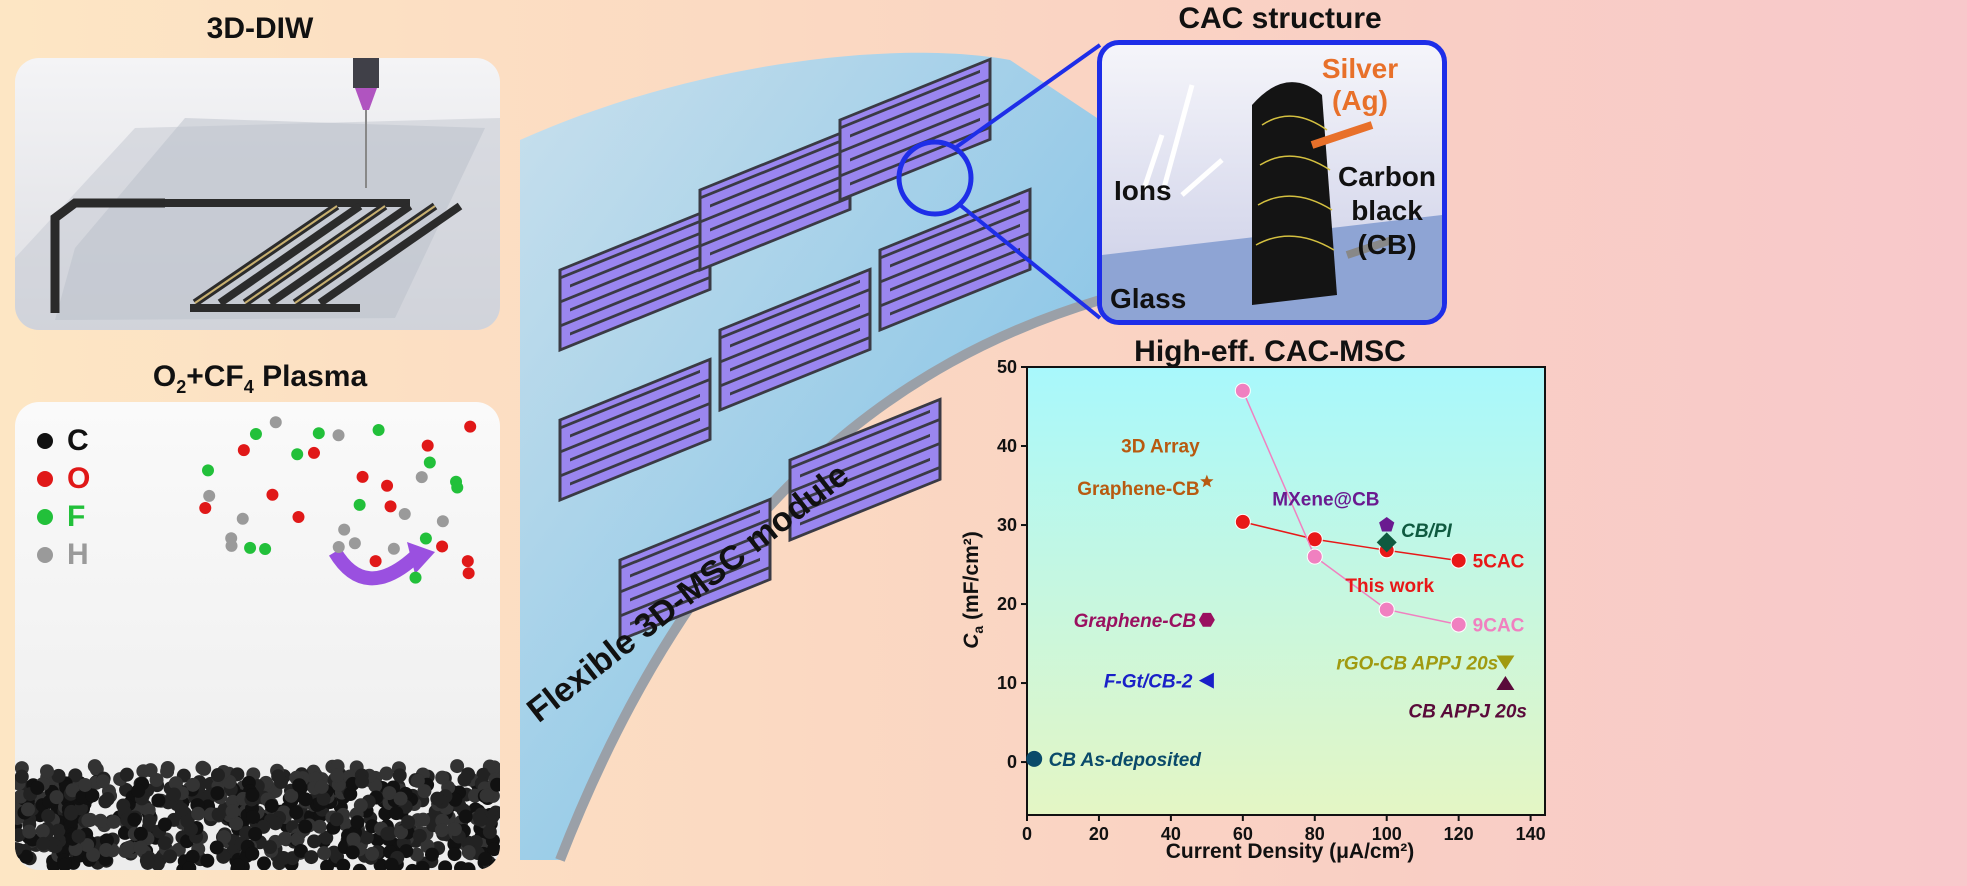 The height and width of the screenshot is (886, 1967). Describe the element at coordinates (1499, 626) in the screenshot. I see `label-9cac: 9CAC` at that location.